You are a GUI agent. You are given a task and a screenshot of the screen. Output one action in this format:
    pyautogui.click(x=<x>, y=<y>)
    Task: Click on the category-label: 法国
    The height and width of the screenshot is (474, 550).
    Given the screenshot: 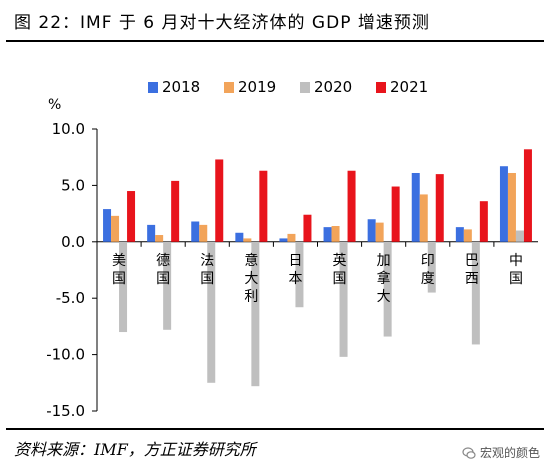 What is the action you would take?
    pyautogui.click(x=207, y=270)
    